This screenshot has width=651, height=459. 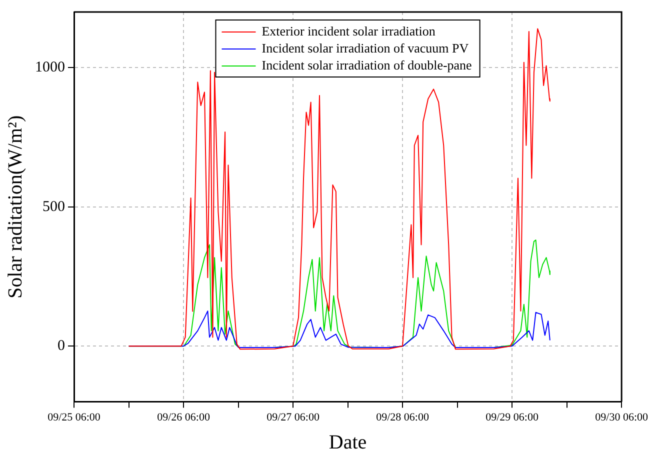 I want to click on x-tick-label: 09/30 06:00, so click(x=621, y=417).